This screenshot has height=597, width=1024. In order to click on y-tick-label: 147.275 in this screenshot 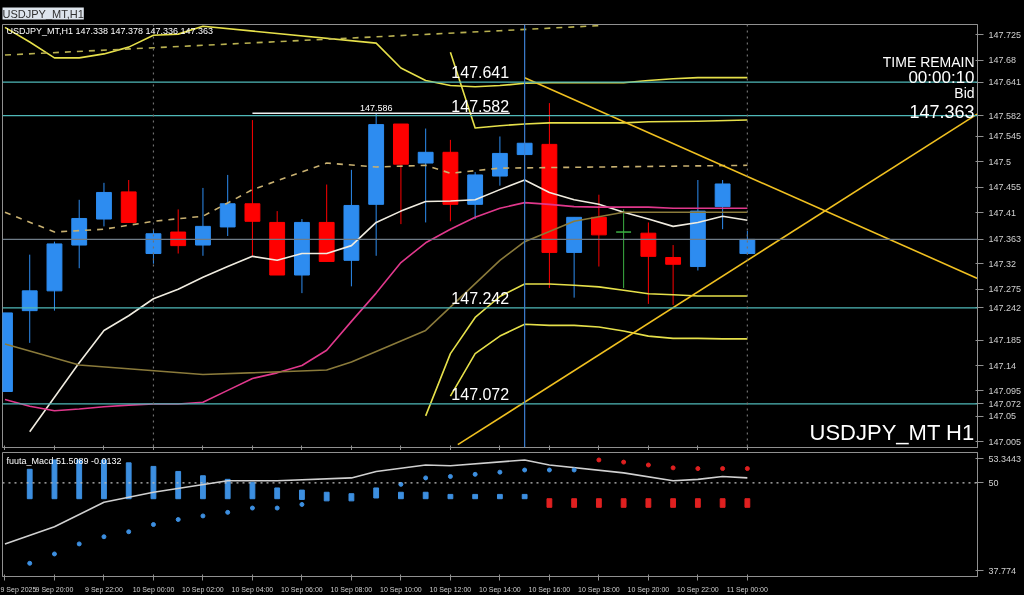, I will do `click(1005, 289)`.